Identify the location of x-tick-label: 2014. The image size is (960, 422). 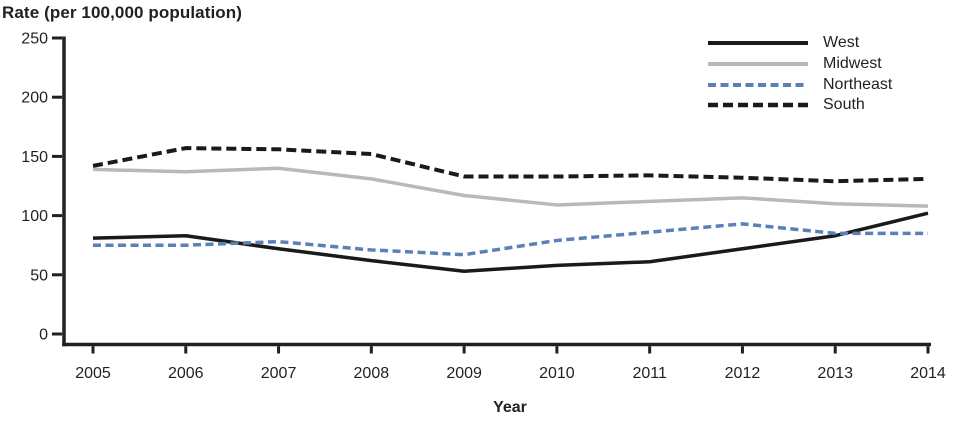
(928, 373).